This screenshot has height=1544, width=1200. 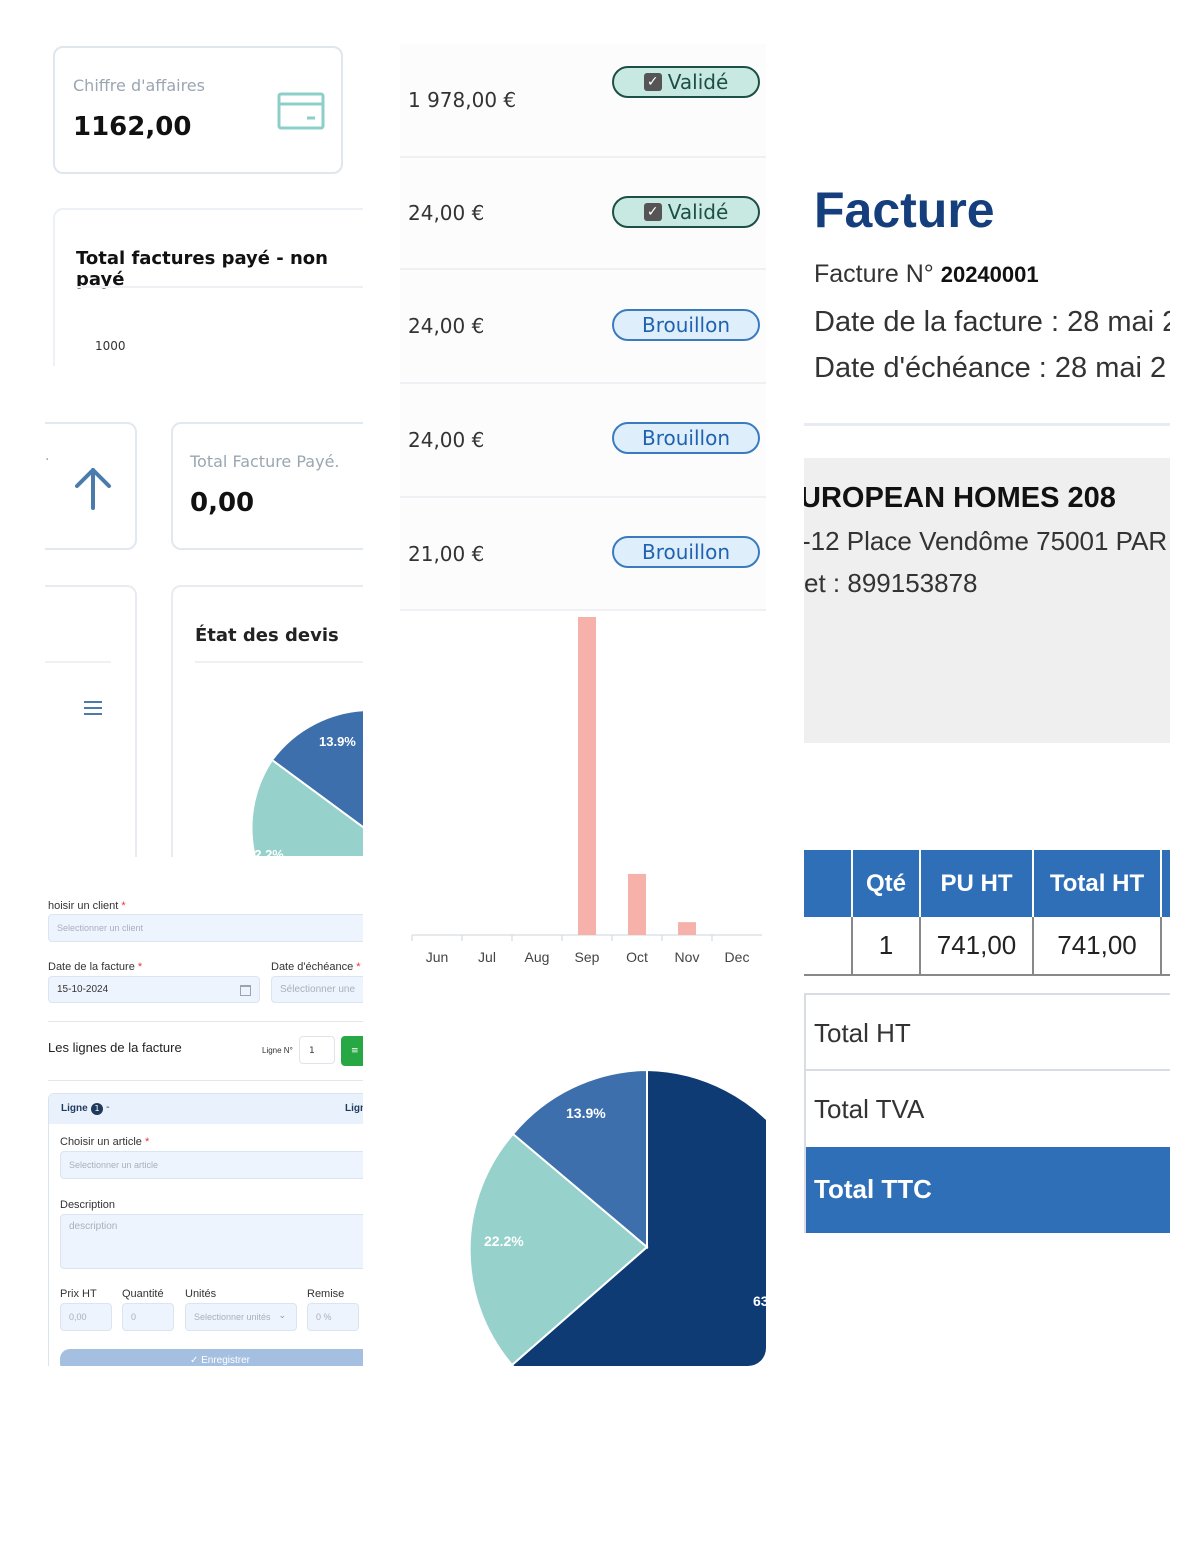 What do you see at coordinates (219, 287) in the screenshot?
I see `title-divider` at bounding box center [219, 287].